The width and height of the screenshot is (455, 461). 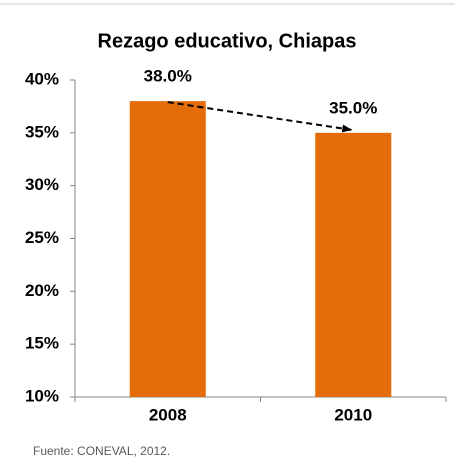 I want to click on y-tick-label: 25%, so click(x=42, y=237).